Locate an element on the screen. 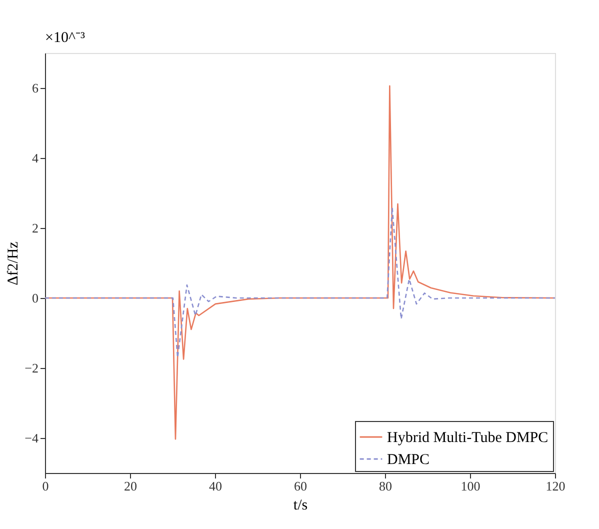 This screenshot has height=529, width=599. x-tick-label: 80 is located at coordinates (385, 486).